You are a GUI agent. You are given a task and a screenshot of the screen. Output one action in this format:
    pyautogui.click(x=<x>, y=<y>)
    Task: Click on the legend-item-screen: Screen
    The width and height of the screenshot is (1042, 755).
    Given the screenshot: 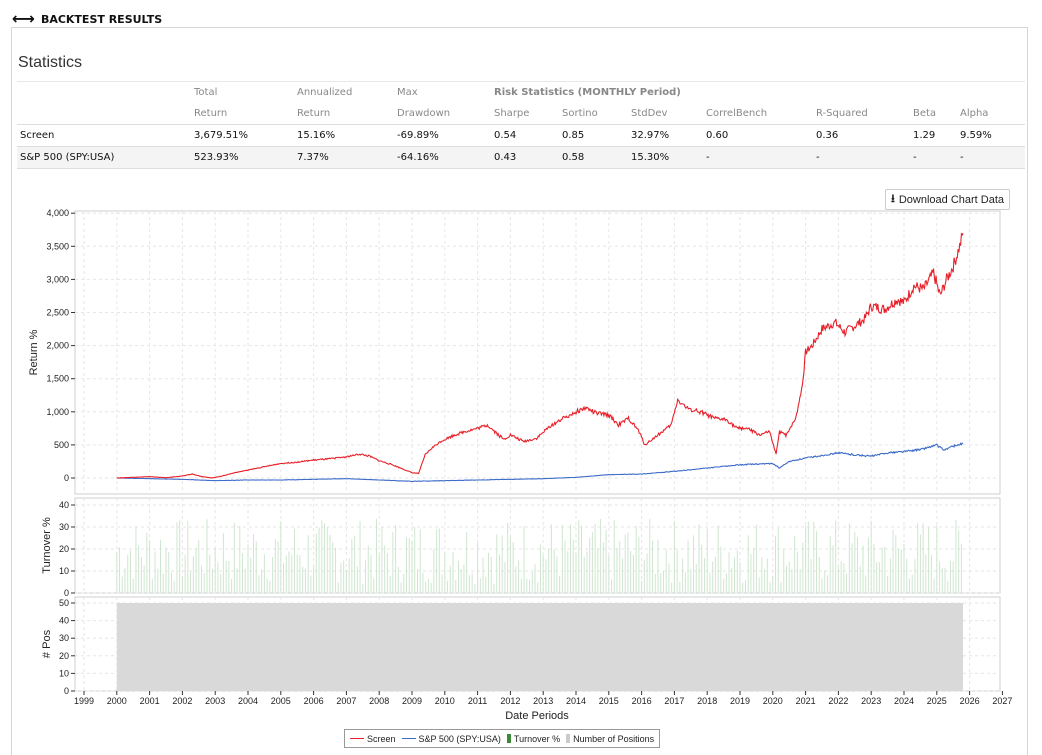 What is the action you would take?
    pyautogui.click(x=373, y=739)
    